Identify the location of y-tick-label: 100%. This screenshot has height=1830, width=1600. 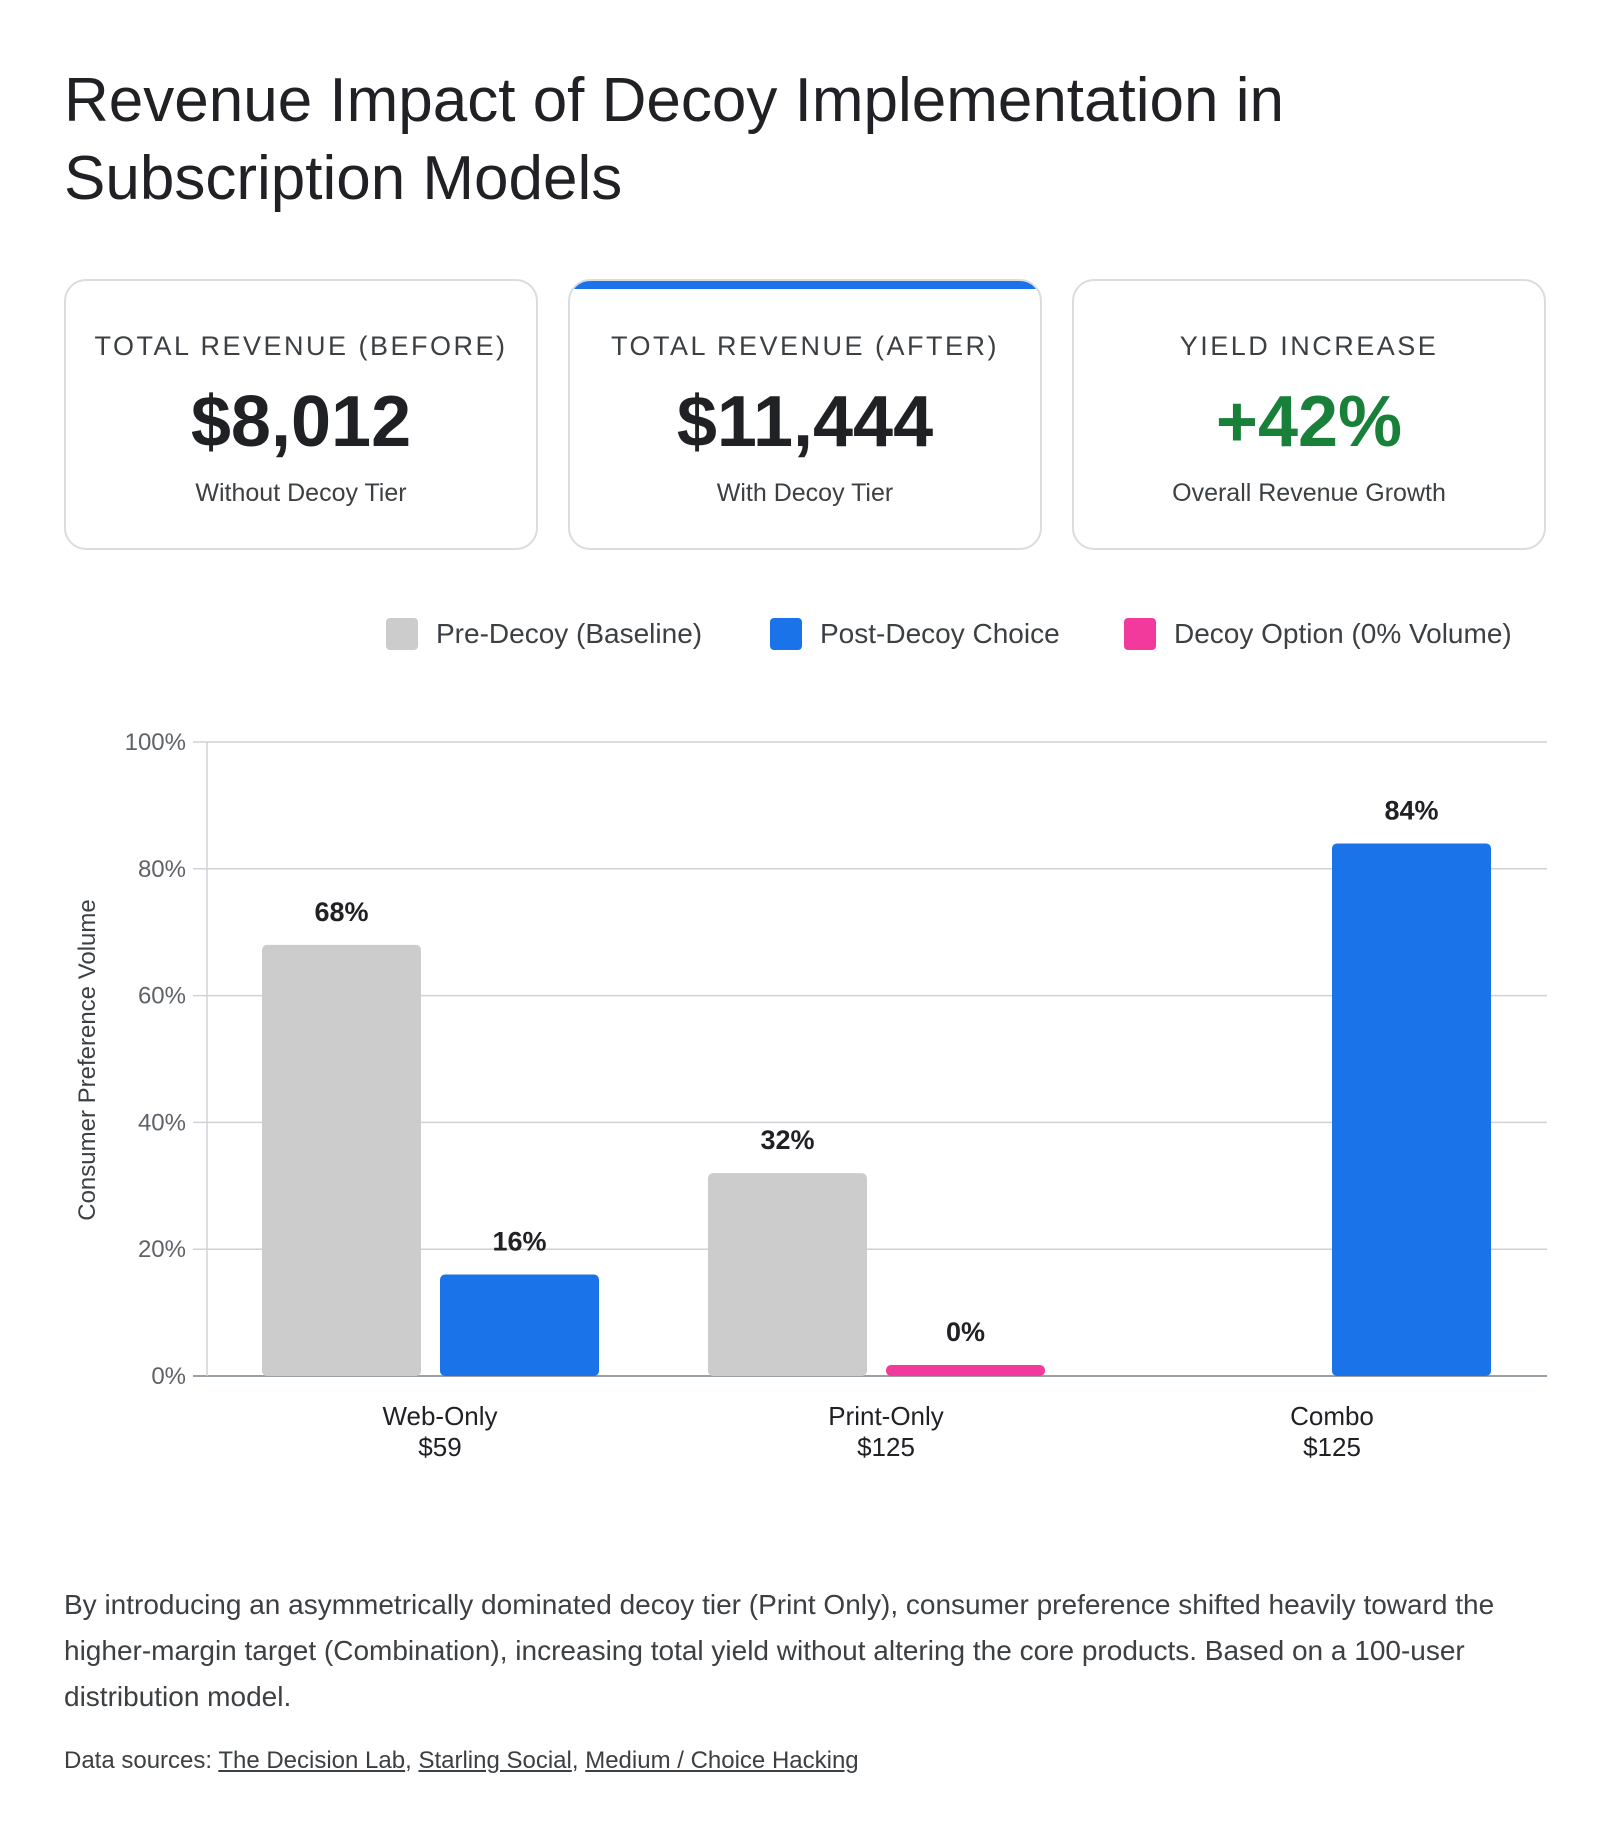
(155, 742).